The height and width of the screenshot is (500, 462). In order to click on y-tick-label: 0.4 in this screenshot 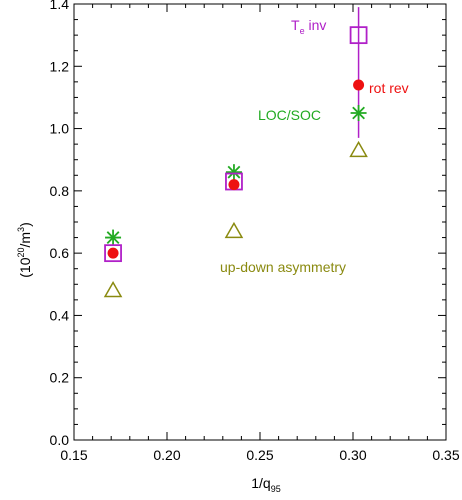, I will do `click(60, 315)`.